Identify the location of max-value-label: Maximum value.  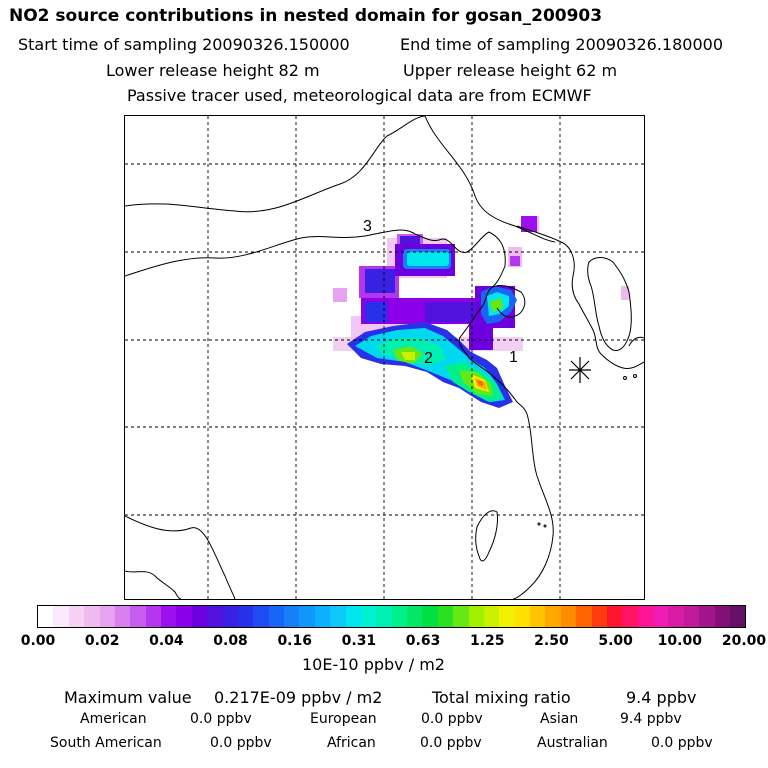
(128, 697).